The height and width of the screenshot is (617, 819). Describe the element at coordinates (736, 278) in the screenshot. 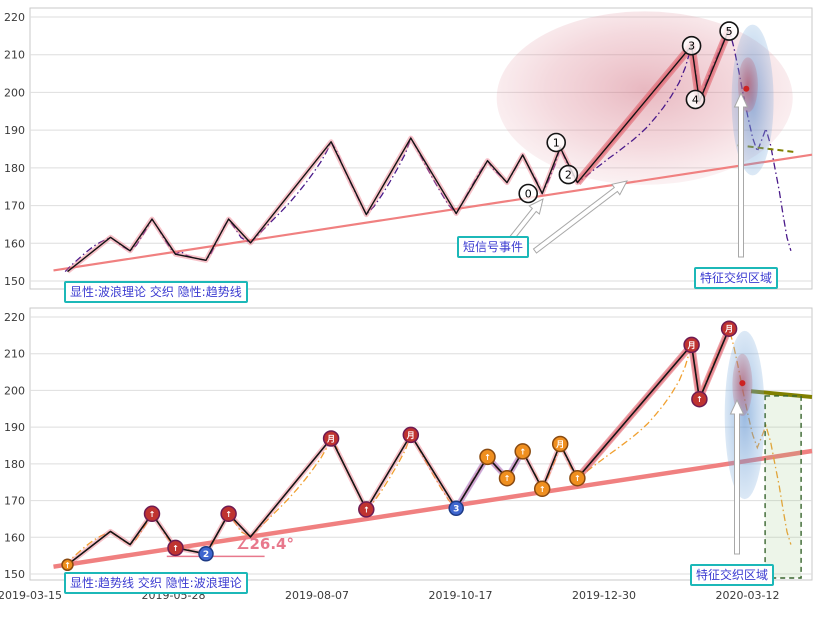

I see `feature-region-label-top: 特征交织区域` at that location.